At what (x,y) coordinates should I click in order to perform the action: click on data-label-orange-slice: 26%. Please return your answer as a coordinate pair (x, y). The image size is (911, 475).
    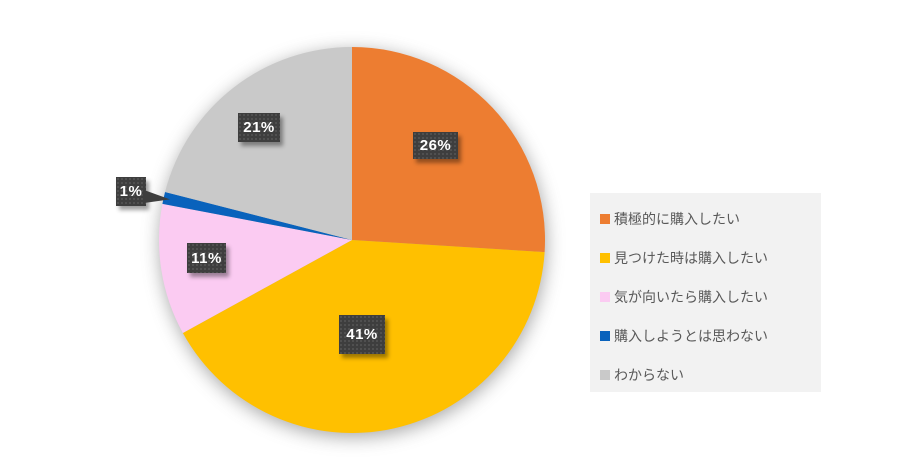
    Looking at the image, I should click on (435, 145).